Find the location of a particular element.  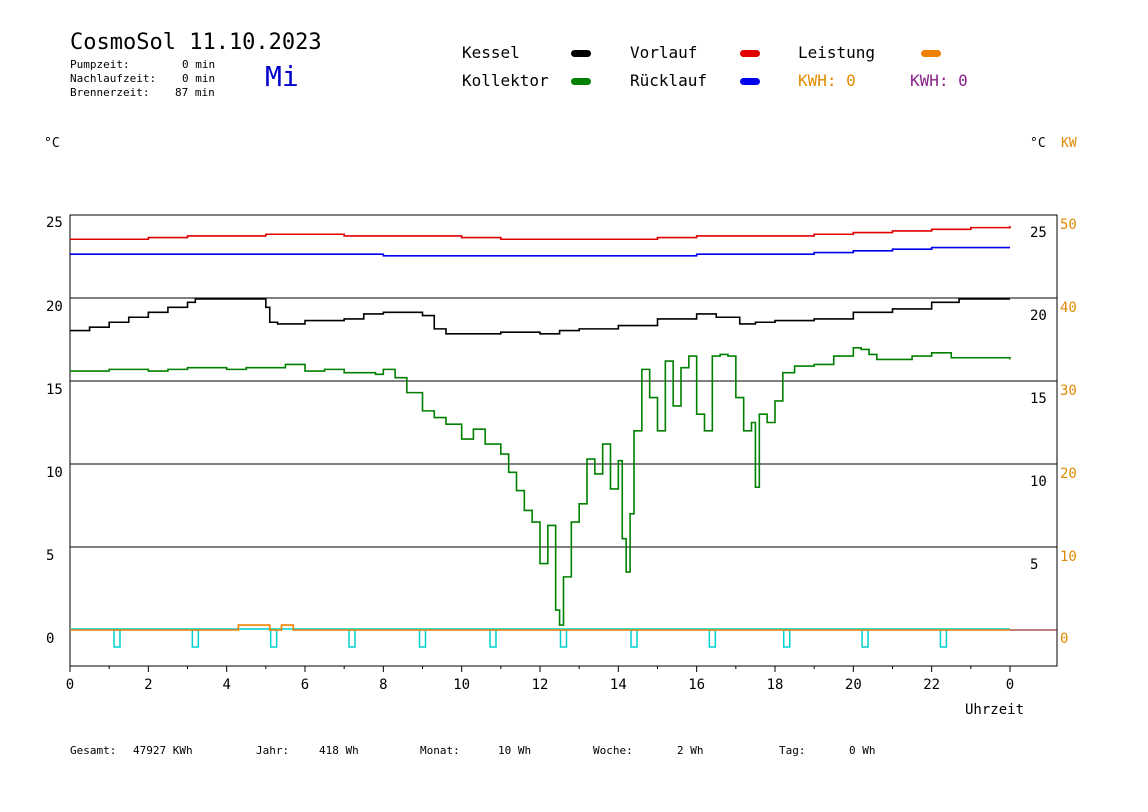

legend-swatch-kessel is located at coordinates (581, 53).